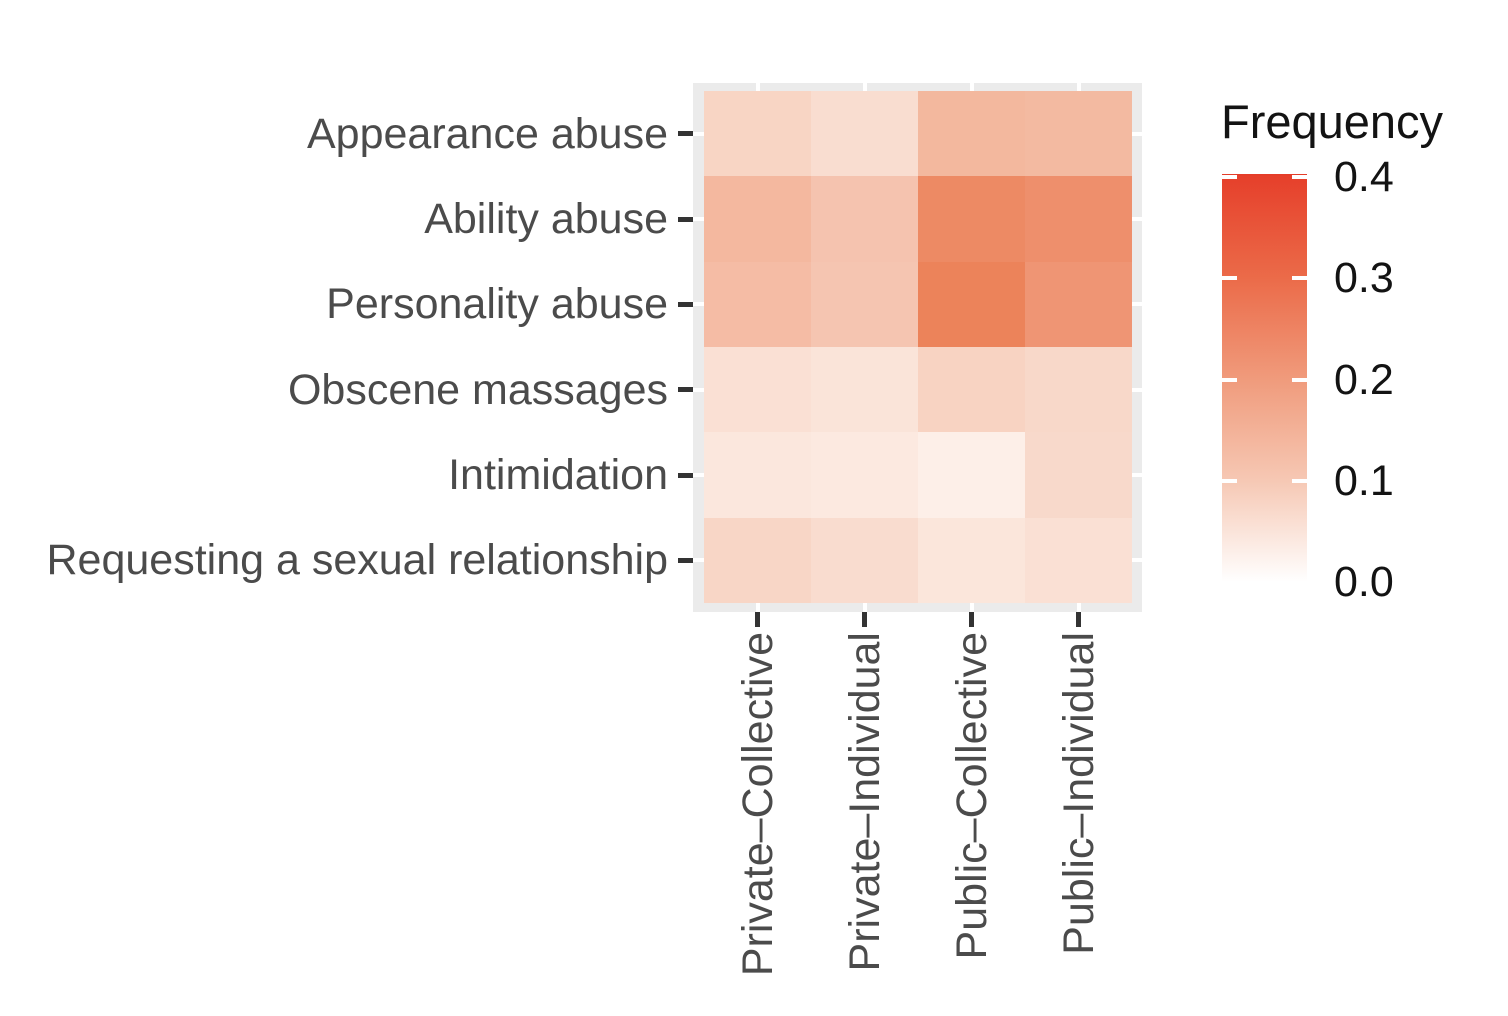 This screenshot has height=1016, width=1508. I want to click on x-axis-label: Public–Individual, so click(1078, 793).